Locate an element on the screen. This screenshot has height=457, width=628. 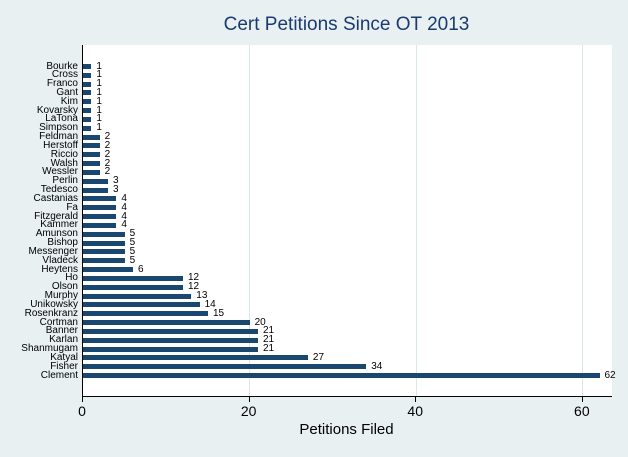
category-label: Cross is located at coordinates (64, 75).